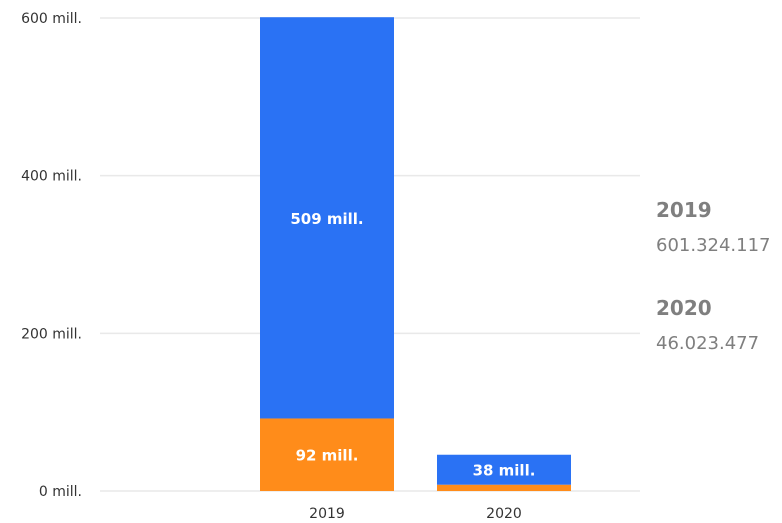  I want to click on data-label-2019-1: 509 mill., so click(326, 219).